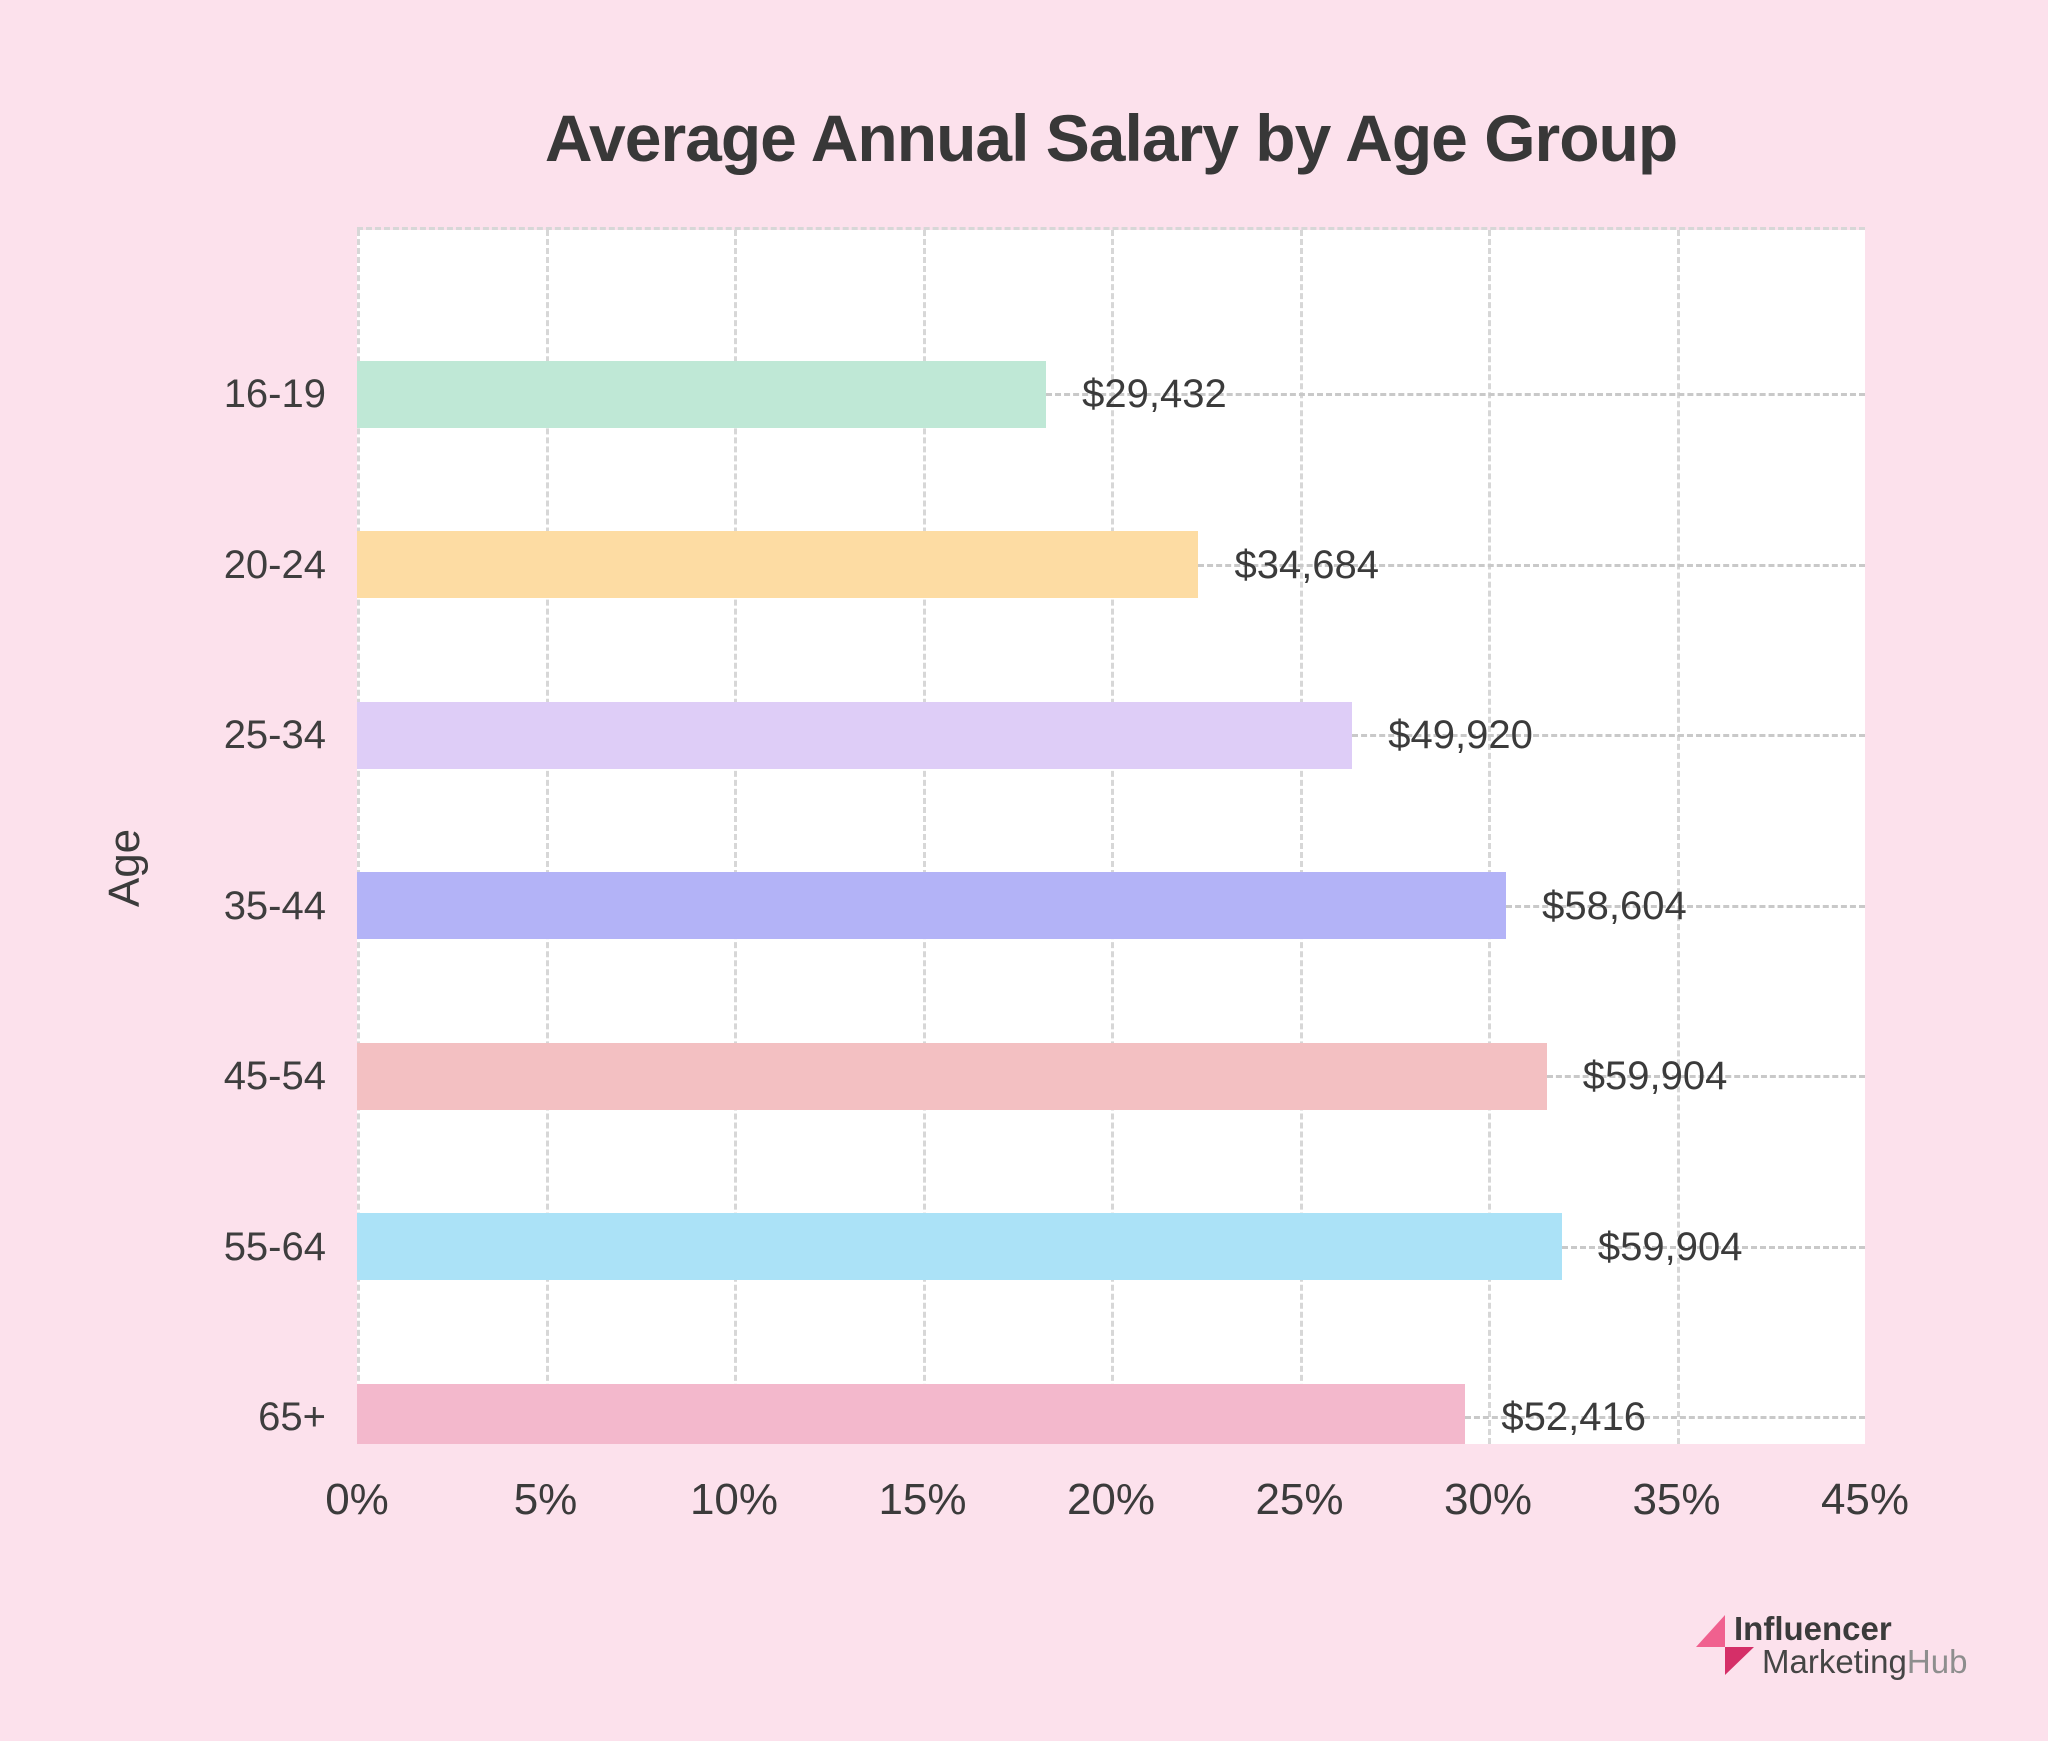 The height and width of the screenshot is (1741, 2048). What do you see at coordinates (124, 868) in the screenshot?
I see `y-axis-title: Age` at bounding box center [124, 868].